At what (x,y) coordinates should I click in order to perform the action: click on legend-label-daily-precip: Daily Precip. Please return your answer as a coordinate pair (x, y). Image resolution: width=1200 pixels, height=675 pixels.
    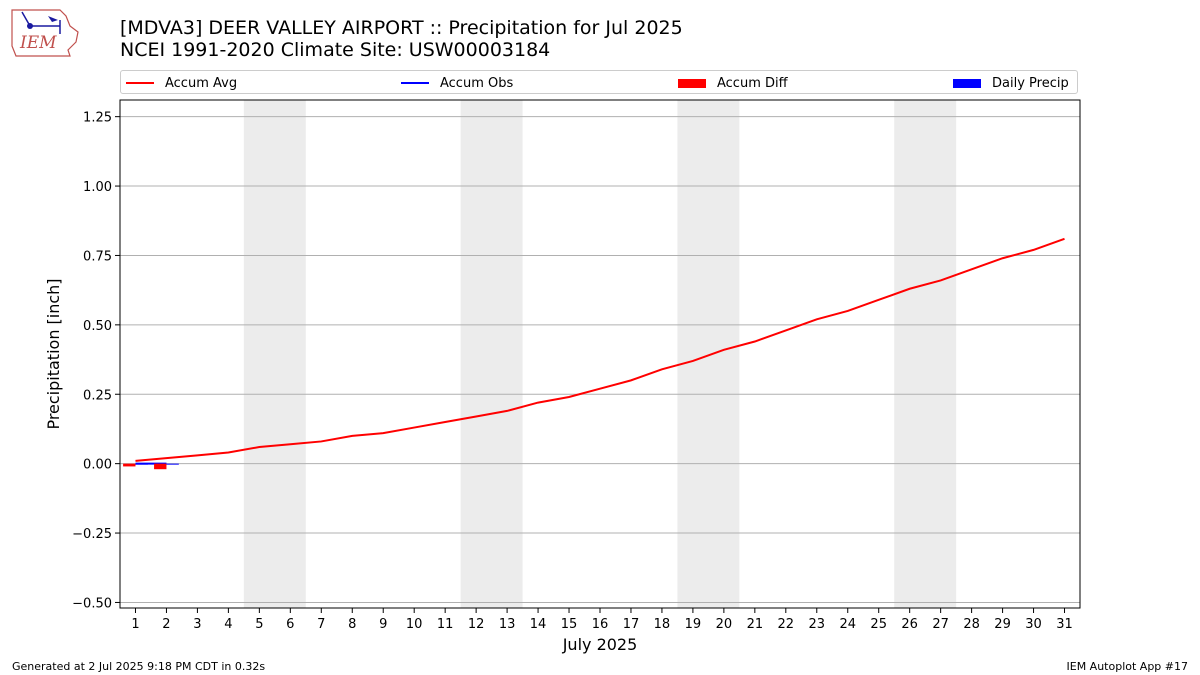
    Looking at the image, I should click on (1030, 83).